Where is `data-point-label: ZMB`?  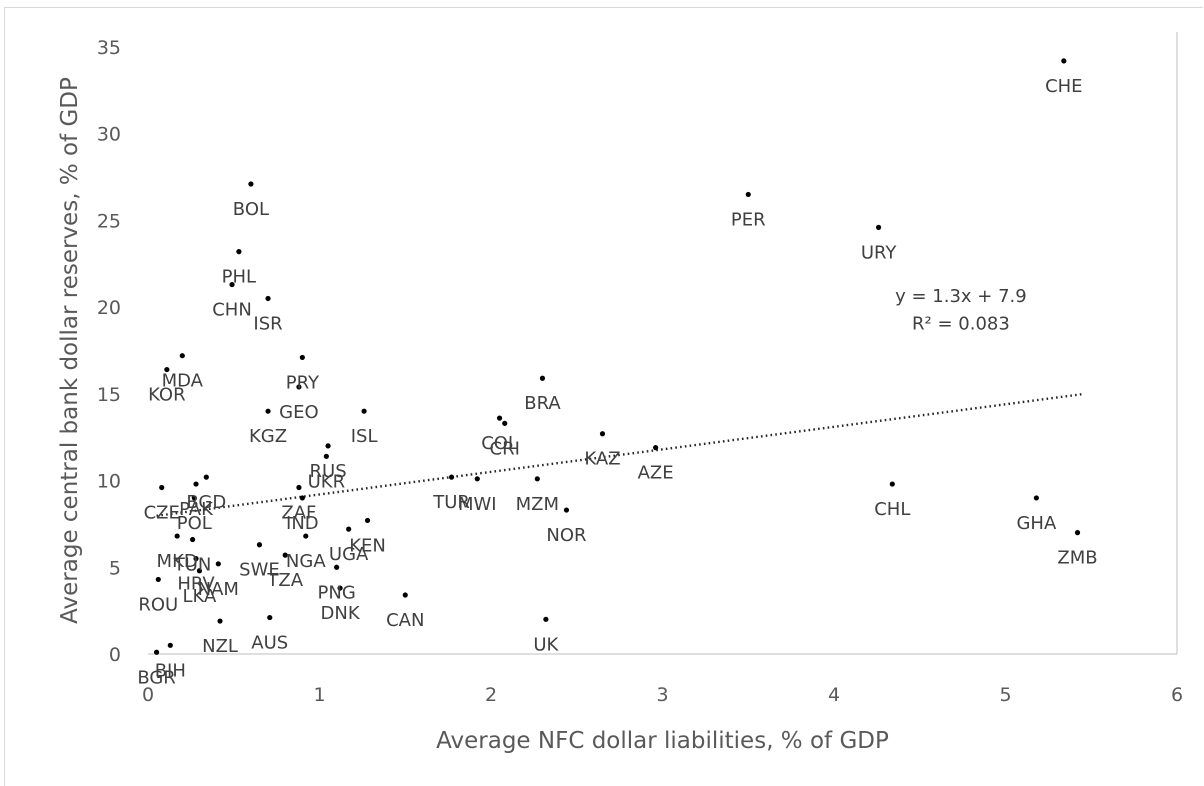
data-point-label: ZMB is located at coordinates (1077, 558).